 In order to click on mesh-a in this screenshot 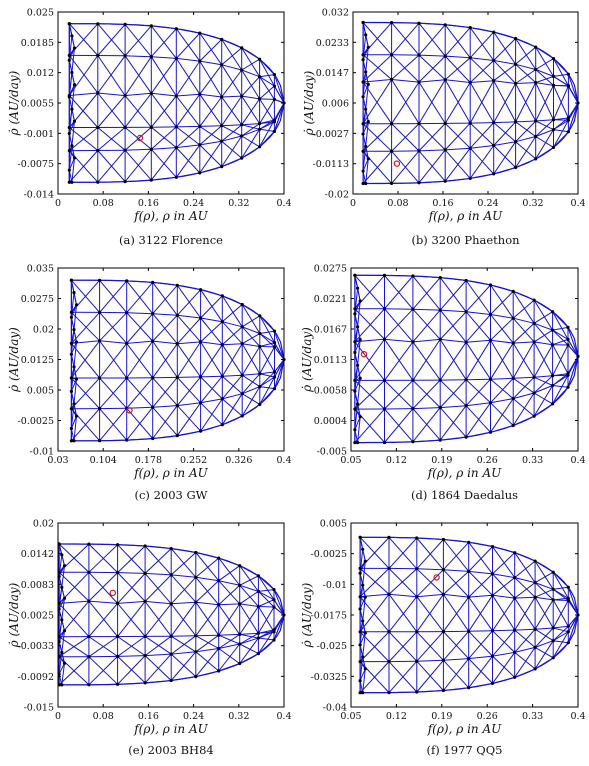, I will do `click(176, 103)`.